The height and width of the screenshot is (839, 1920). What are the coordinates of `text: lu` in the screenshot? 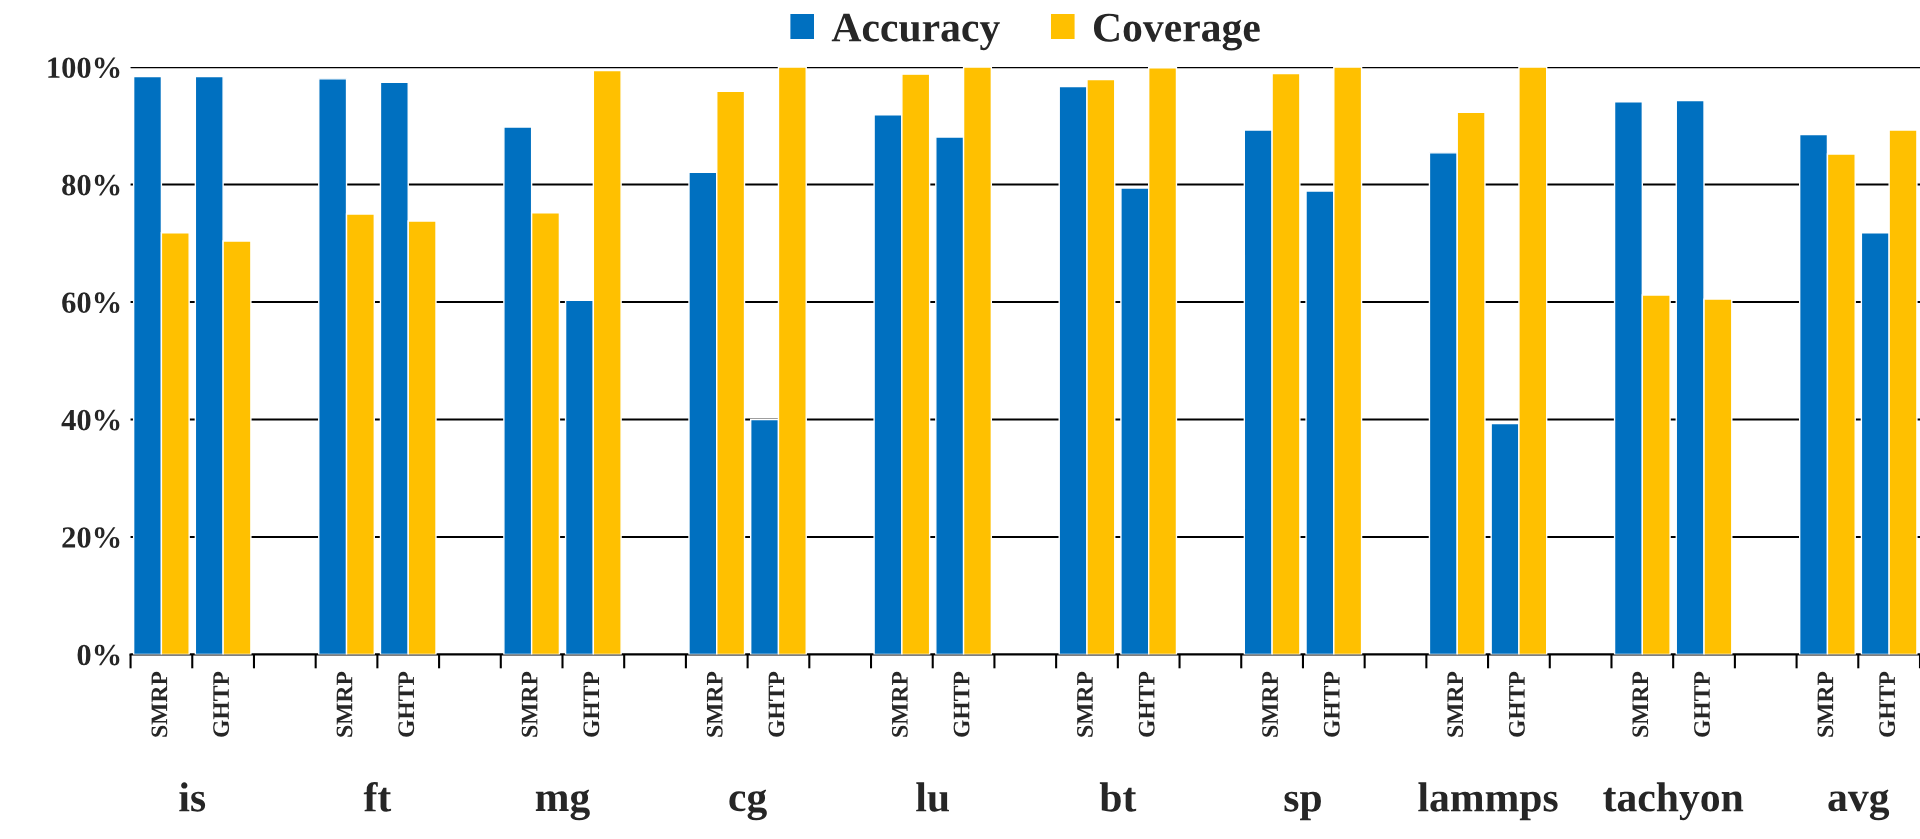 It's located at (932, 797).